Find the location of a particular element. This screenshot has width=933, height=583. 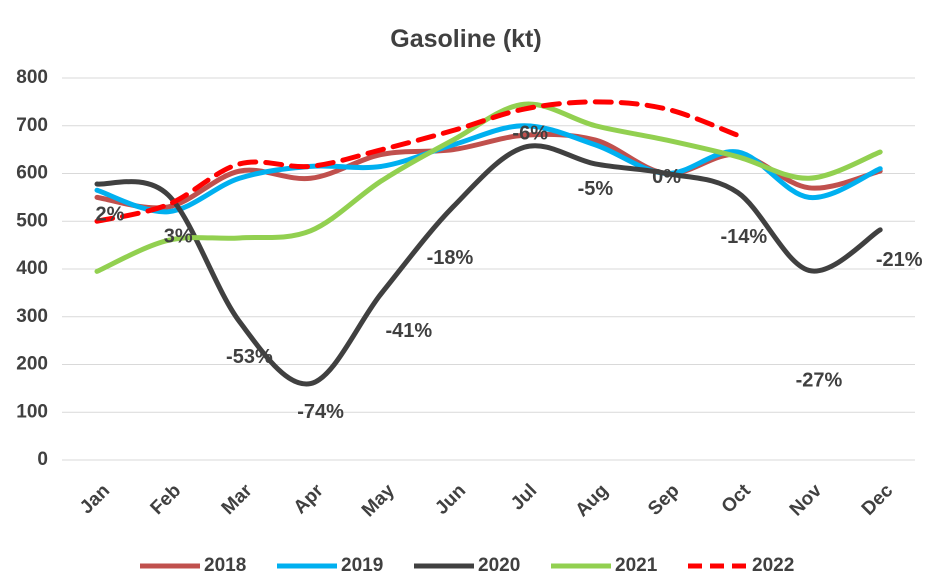

y-tick-label: 200 is located at coordinates (32, 364).